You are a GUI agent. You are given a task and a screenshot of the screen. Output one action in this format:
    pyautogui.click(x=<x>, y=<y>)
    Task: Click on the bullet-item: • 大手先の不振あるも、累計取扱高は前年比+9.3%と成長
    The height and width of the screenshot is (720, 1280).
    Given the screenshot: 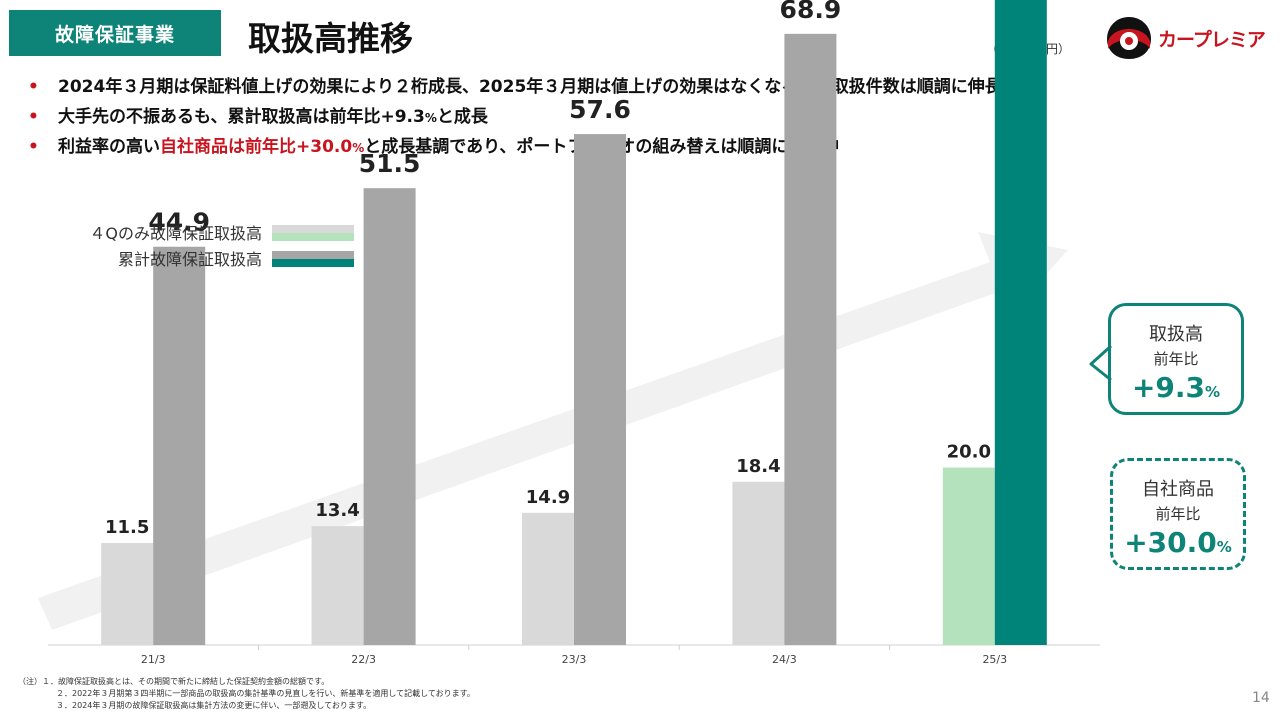 What is the action you would take?
    pyautogui.click(x=514, y=117)
    